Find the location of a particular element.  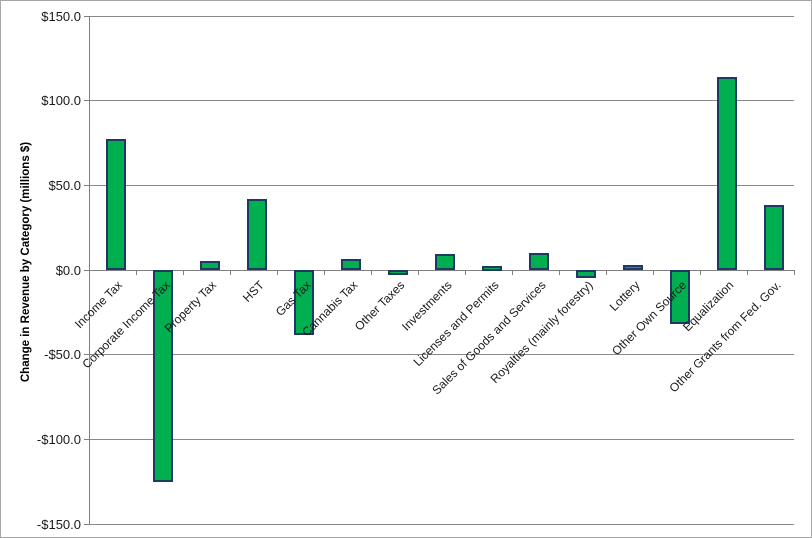

y-tick-label: $50.0 is located at coordinates (64, 185).